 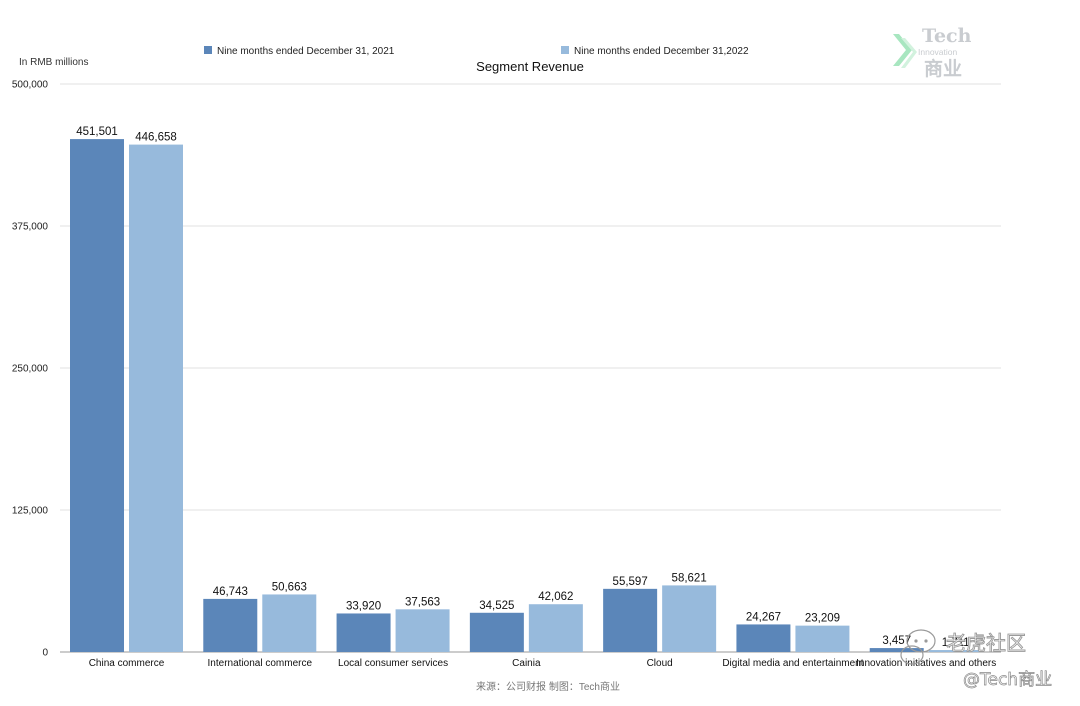 What do you see at coordinates (822, 619) in the screenshot?
I see `value-label: 23,209` at bounding box center [822, 619].